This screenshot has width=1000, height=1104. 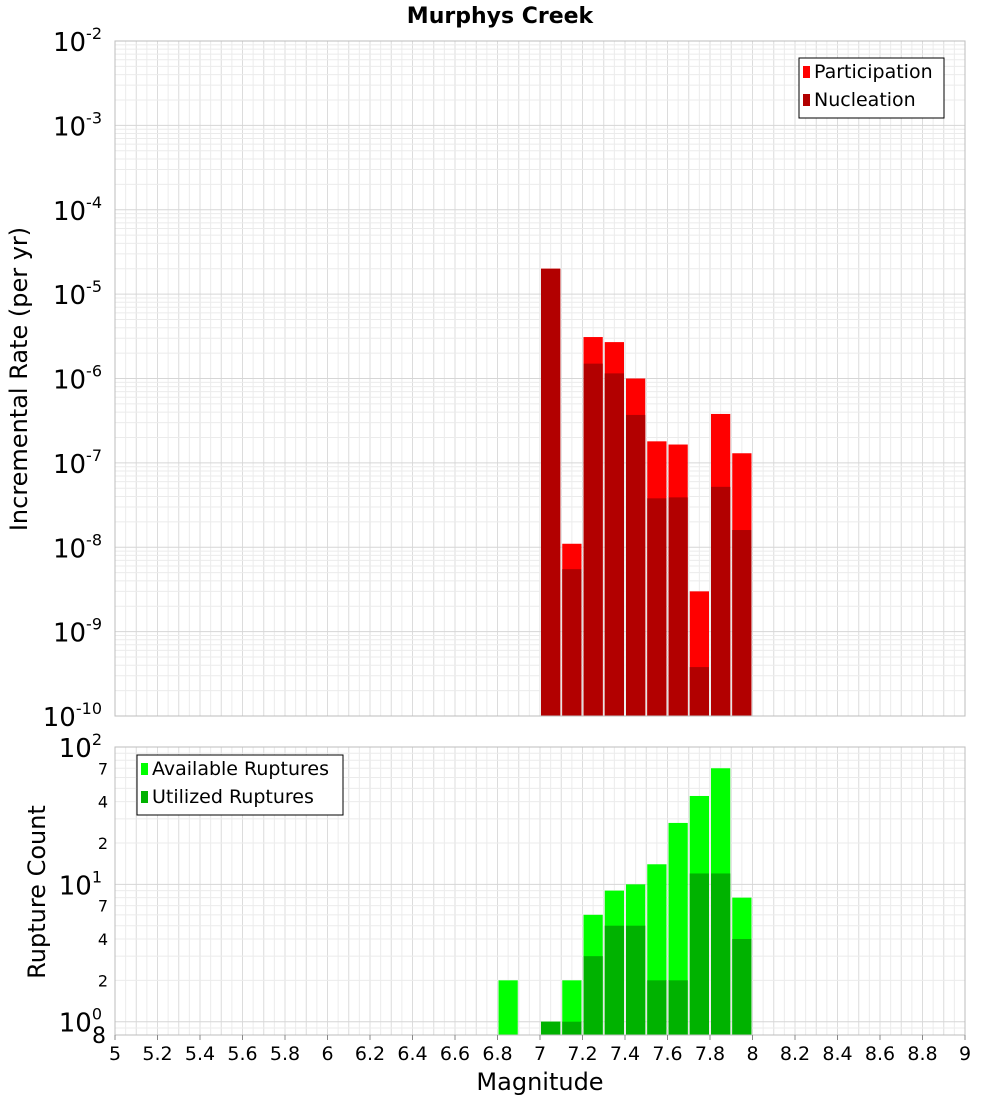 What do you see at coordinates (455, 1054) in the screenshot?
I see `x-tick-label: 6.6` at bounding box center [455, 1054].